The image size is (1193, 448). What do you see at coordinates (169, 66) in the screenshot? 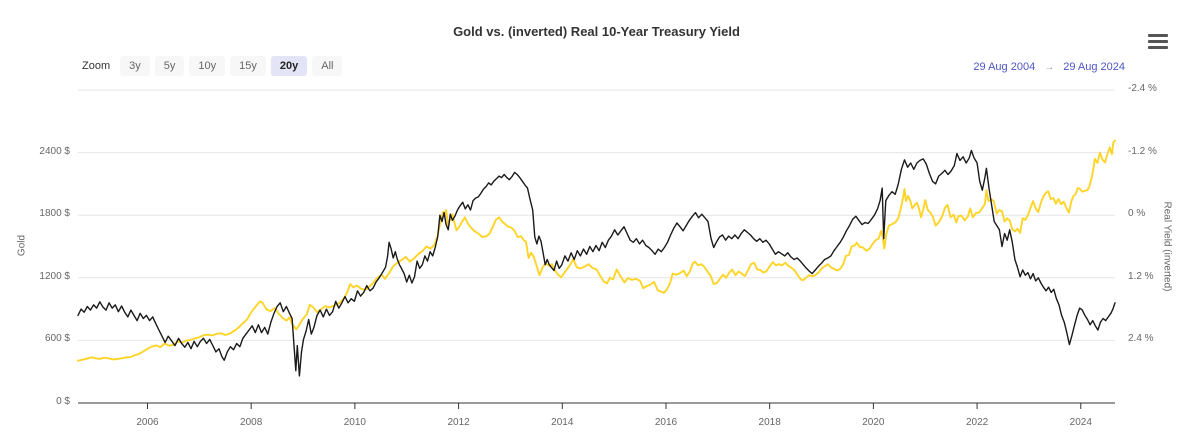
I see `range-button-5y: 5y` at bounding box center [169, 66].